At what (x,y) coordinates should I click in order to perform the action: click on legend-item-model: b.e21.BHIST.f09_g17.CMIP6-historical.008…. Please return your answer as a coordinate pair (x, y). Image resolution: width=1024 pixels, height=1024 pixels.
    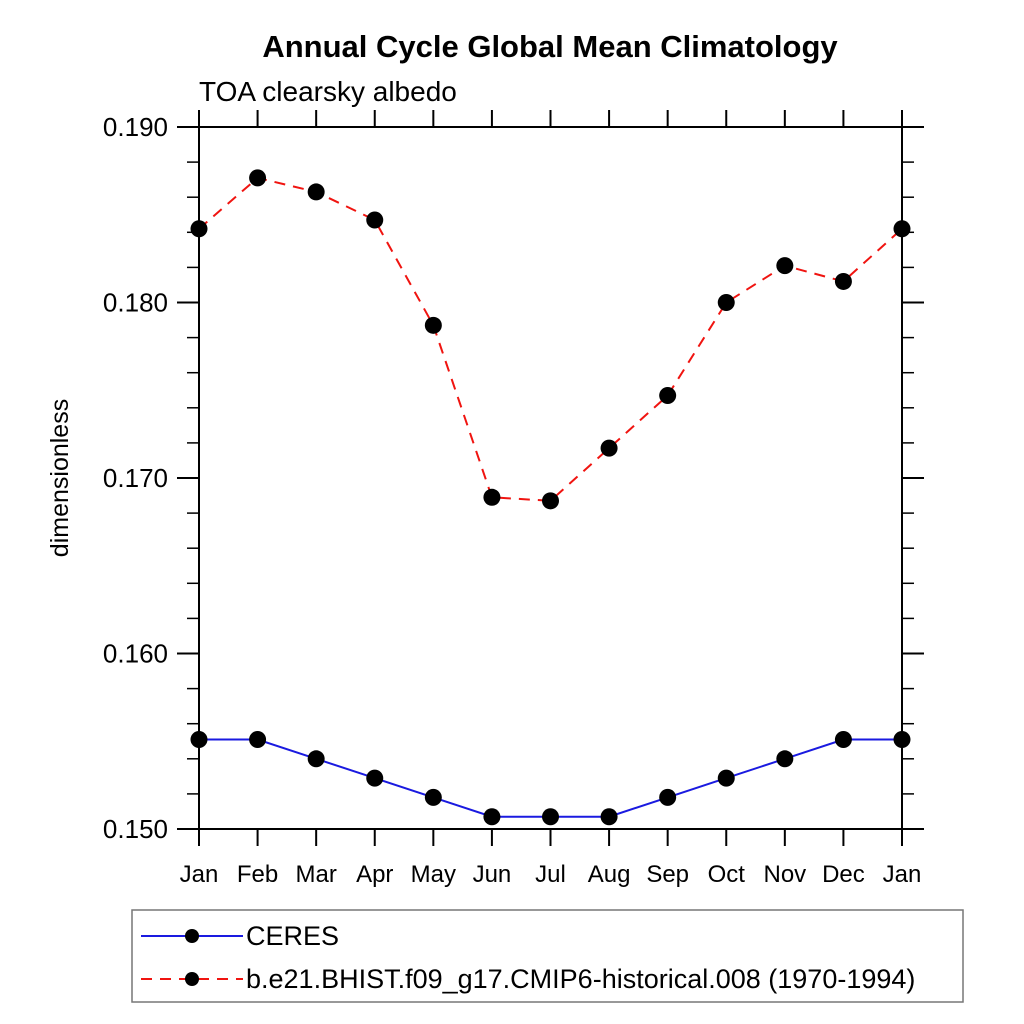
    Looking at the image, I should click on (528, 979).